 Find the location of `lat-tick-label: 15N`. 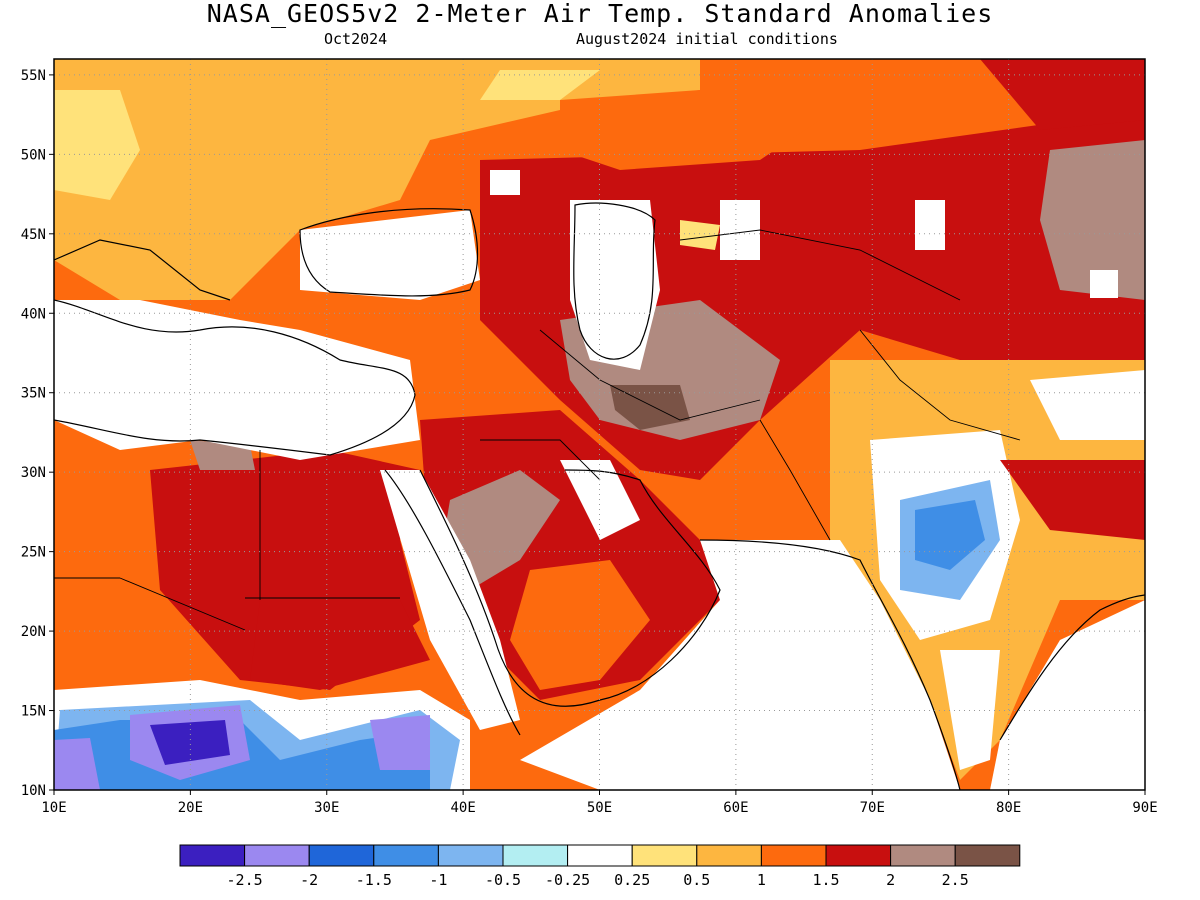

lat-tick-label: 15N is located at coordinates (33, 712).